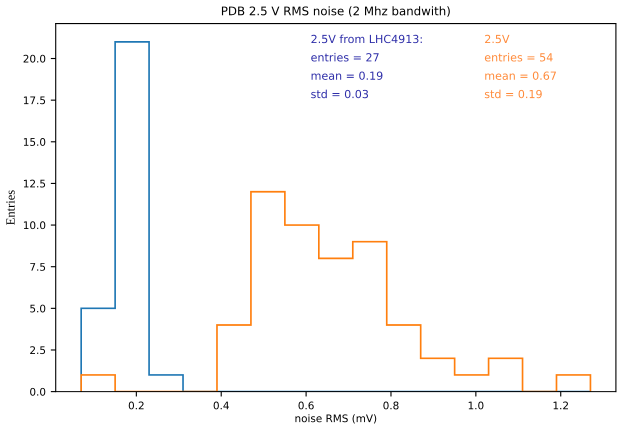  What do you see at coordinates (336, 11) in the screenshot?
I see `chart-title: PDB 2.5 V RMS noise (2 Mhz bandwith)` at bounding box center [336, 11].